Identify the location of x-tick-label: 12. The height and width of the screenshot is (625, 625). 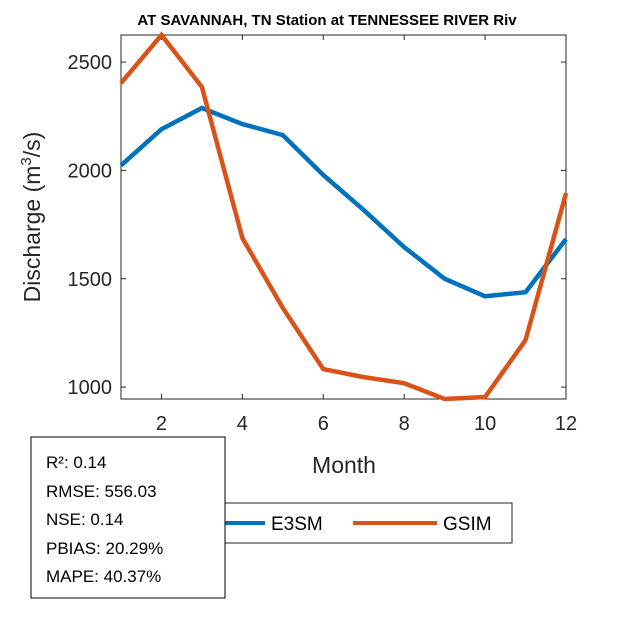
(566, 424).